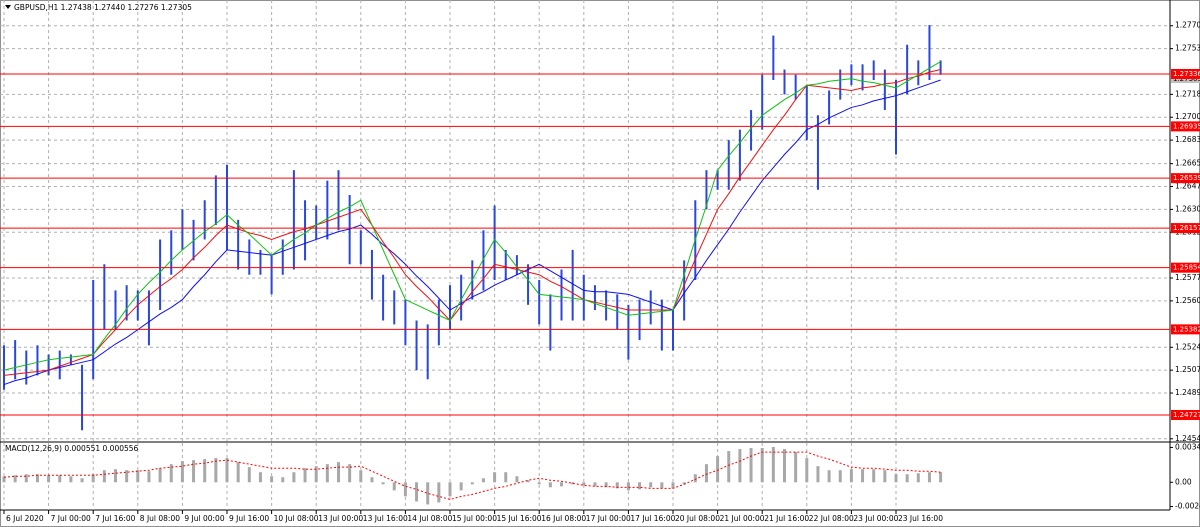 Image resolution: width=1200 pixels, height=527 pixels. I want to click on x-tick-label: 23 Jul 00:00, so click(875, 518).